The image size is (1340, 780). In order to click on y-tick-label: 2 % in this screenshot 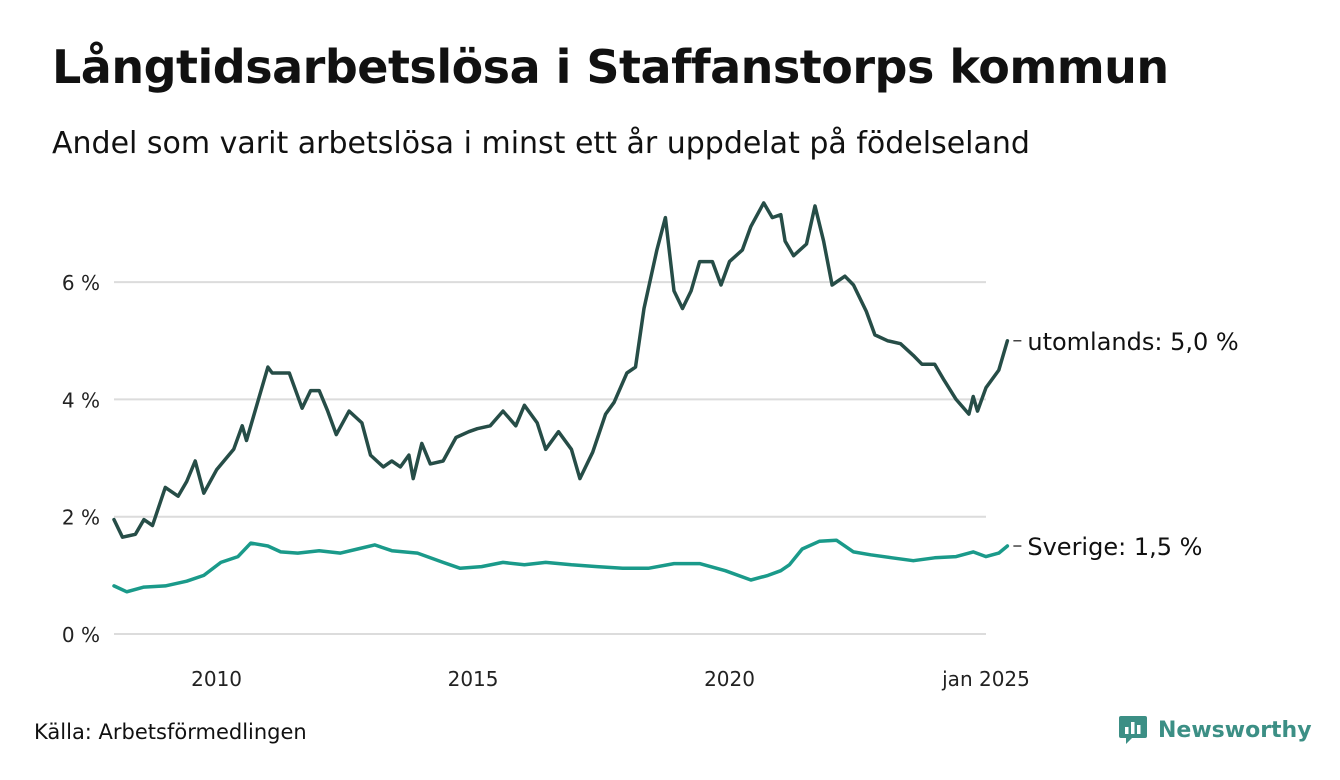, I will do `click(81, 518)`.